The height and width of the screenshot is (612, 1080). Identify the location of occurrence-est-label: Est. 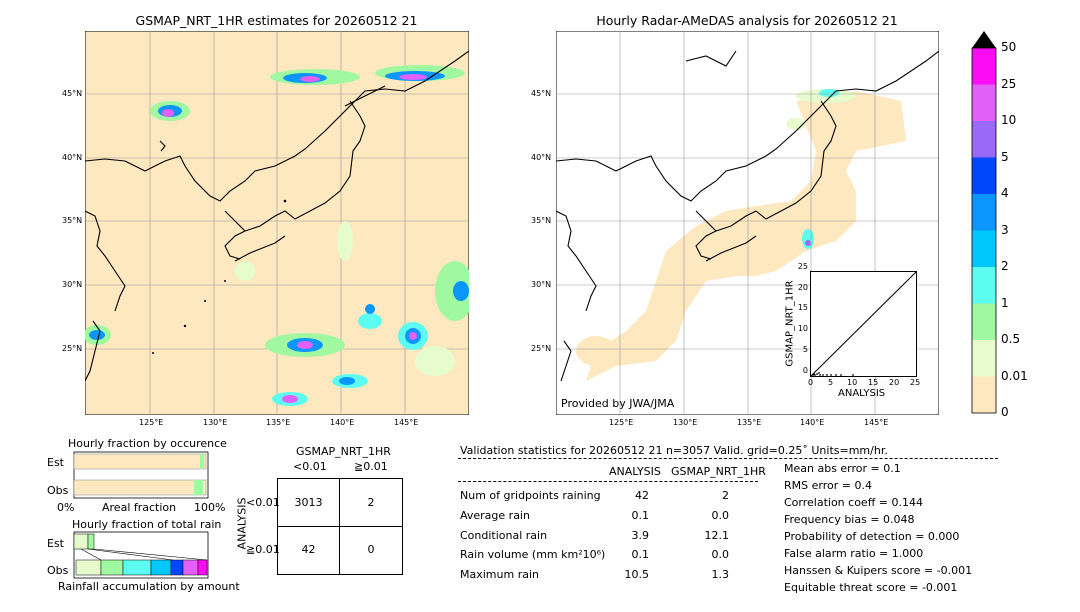
(55, 462).